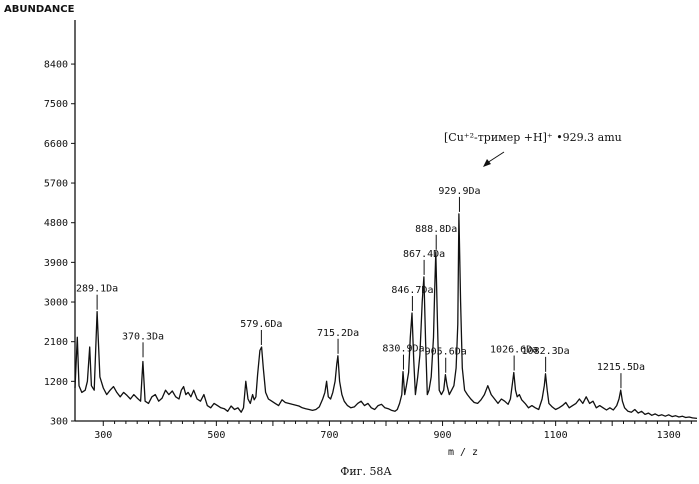 Image resolution: width=699 pixels, height=484 pixels. What do you see at coordinates (487, 163) in the screenshot?
I see `arrow-head-icon` at bounding box center [487, 163].